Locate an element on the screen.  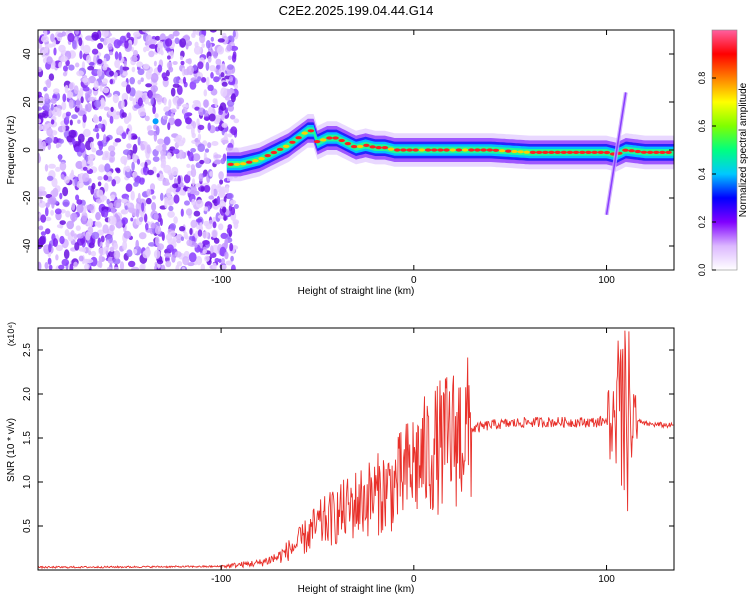
colorbar-tick-label: 0.4 is located at coordinates (702, 174).